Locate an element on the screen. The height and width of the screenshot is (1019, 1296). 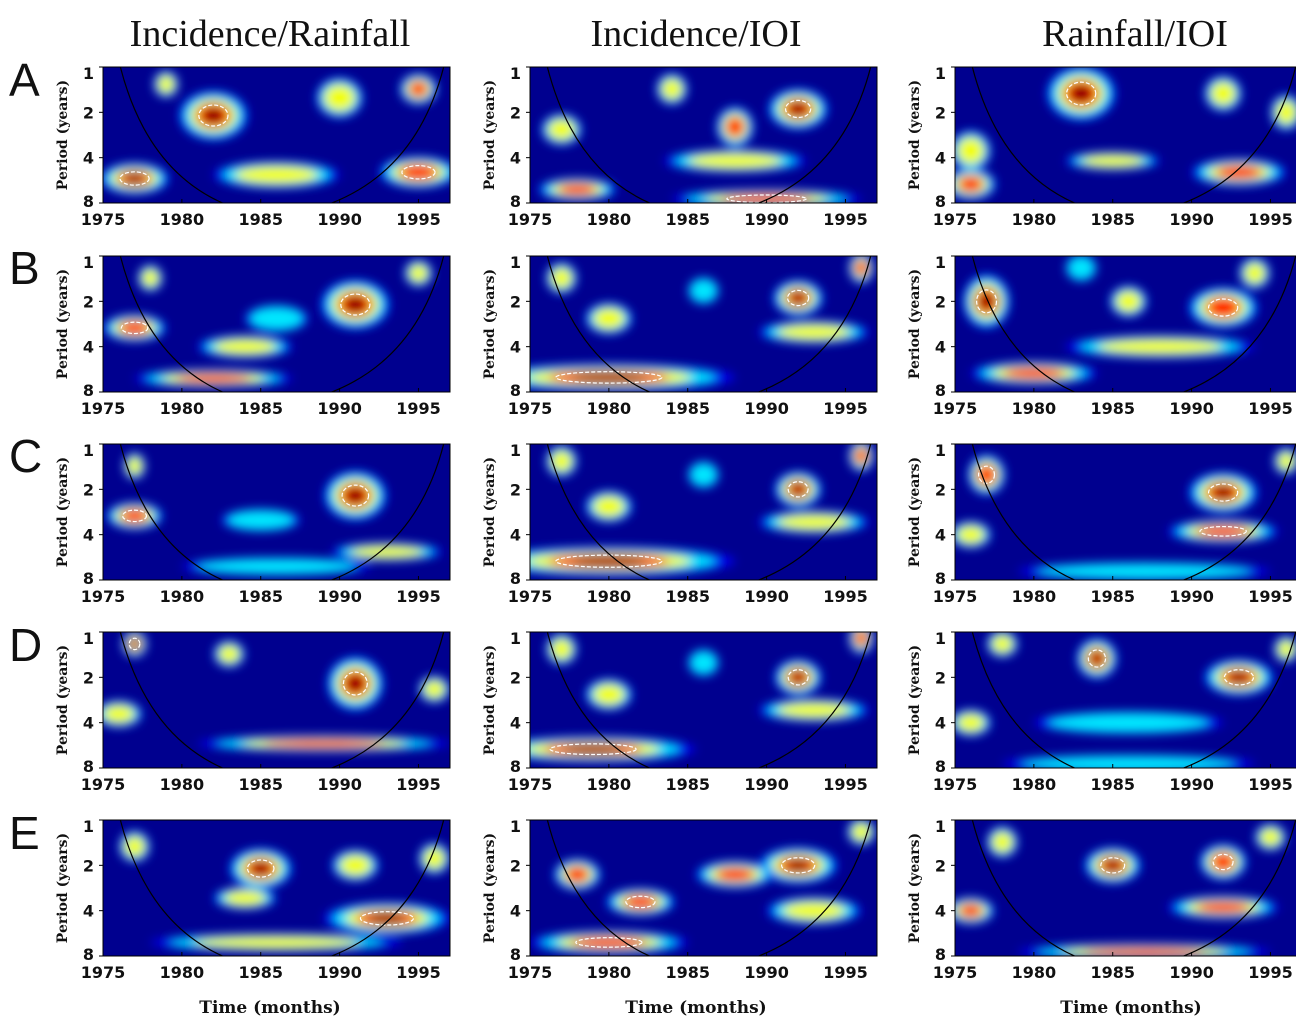
panel-5-r5c2: 1 2 4 8 Period (years) 1975 1980 1985 1990 1995 is located at coordinates (680, 899).